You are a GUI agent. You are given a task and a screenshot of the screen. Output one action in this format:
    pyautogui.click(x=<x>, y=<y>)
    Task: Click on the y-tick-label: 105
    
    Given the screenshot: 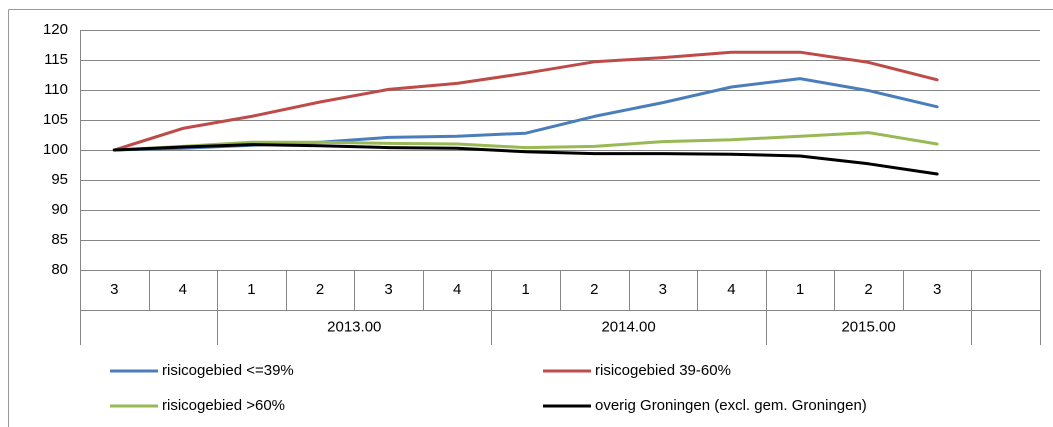 What is the action you would take?
    pyautogui.click(x=55, y=119)
    